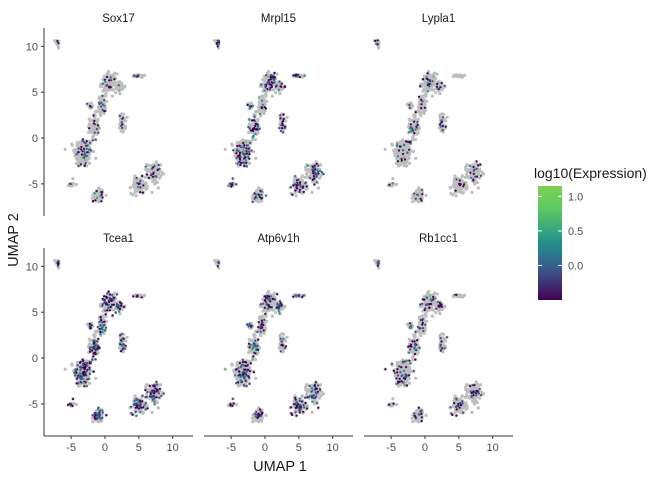 The image size is (672, 480). I want to click on facet-title: Lypla1, so click(438, 19).